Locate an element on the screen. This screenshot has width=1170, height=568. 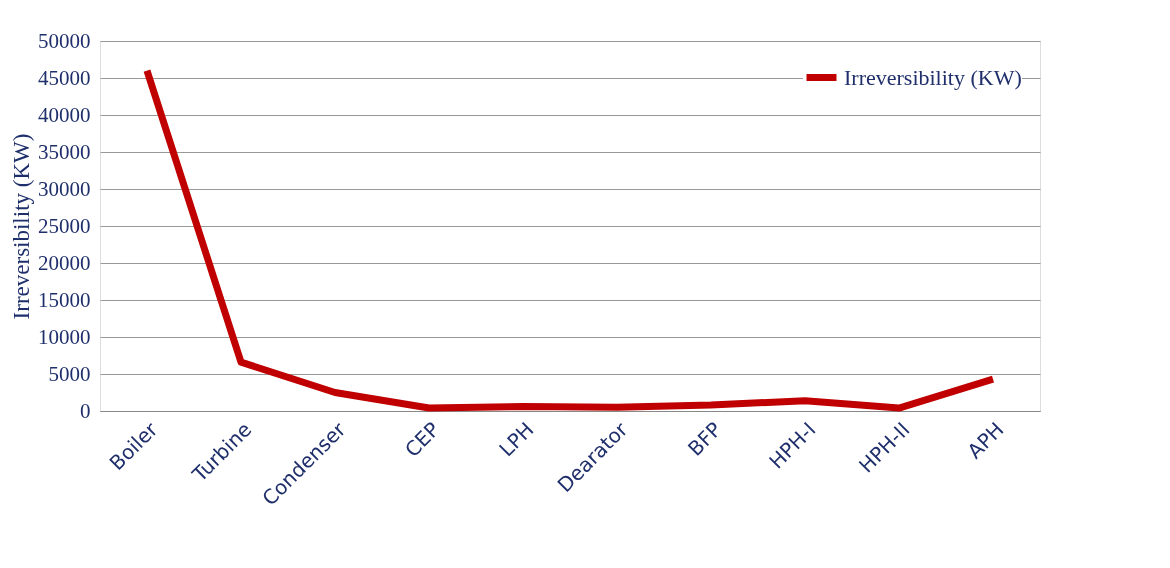
y-tick-label: 45000 is located at coordinates (64, 77).